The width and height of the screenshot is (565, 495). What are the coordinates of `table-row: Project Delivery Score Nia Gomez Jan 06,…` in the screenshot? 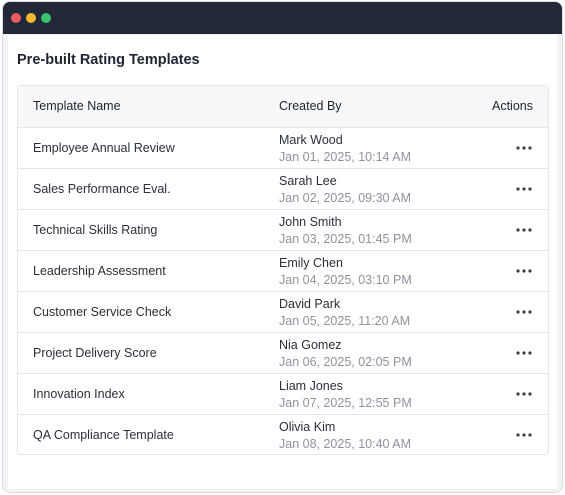 It's located at (283, 353).